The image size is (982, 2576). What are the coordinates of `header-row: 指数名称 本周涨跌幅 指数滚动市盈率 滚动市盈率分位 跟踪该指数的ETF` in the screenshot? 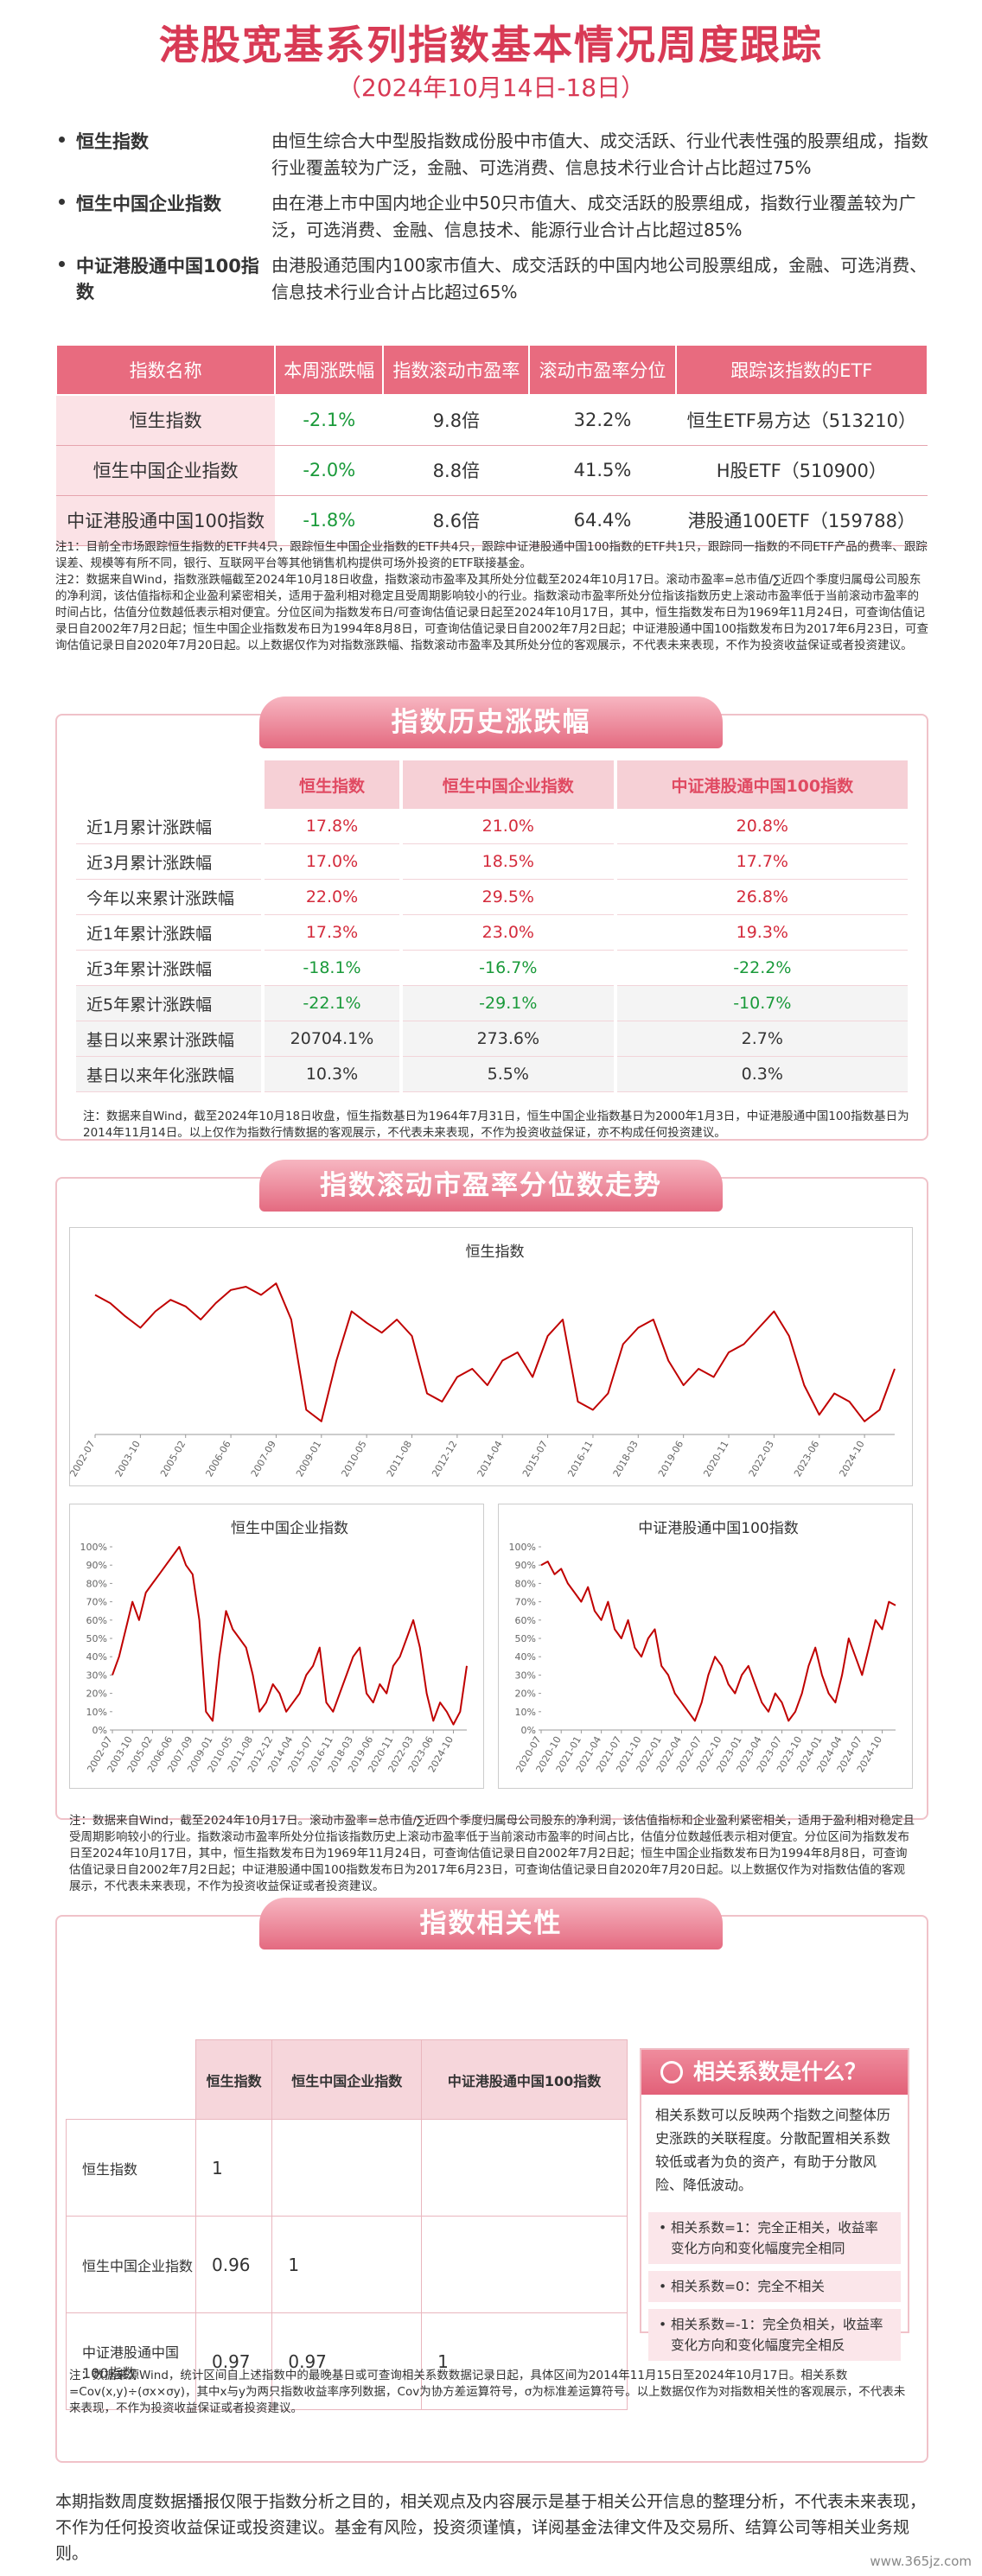 It's located at (491, 370).